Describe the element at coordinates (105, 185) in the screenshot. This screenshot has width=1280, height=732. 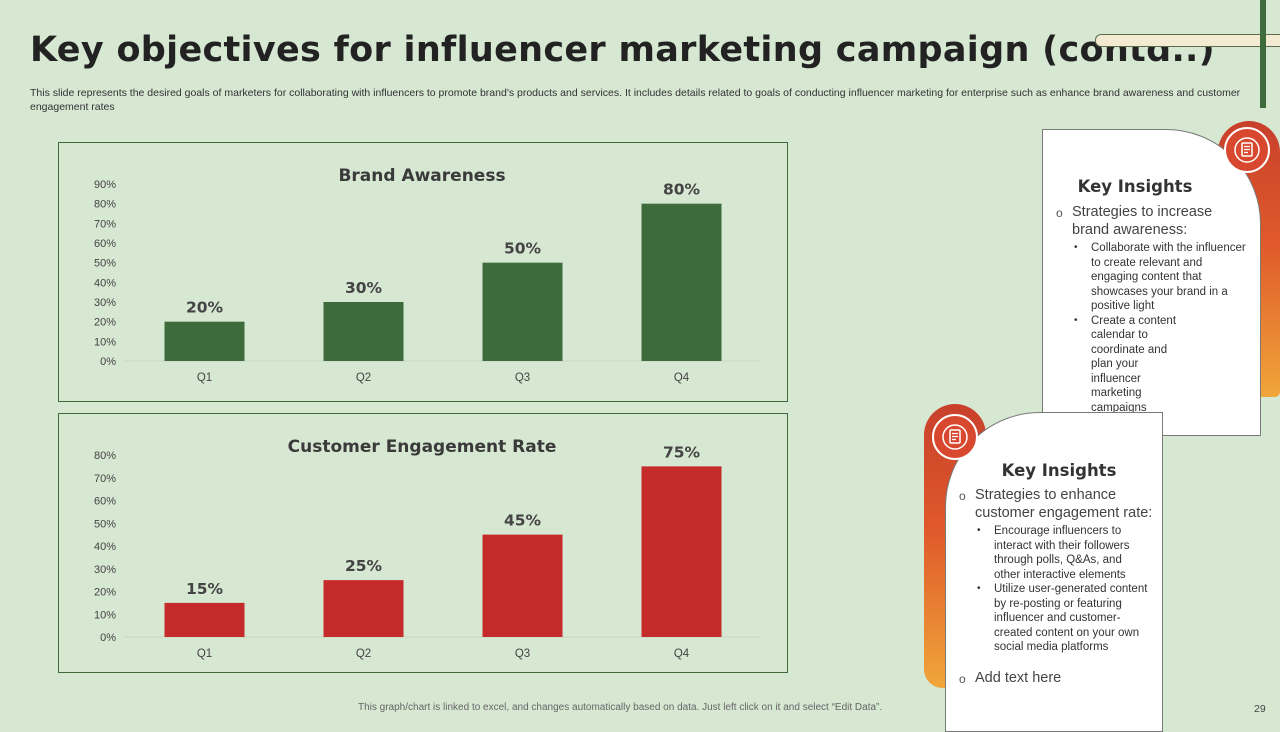
I see `y-tick-label: 90%` at that location.